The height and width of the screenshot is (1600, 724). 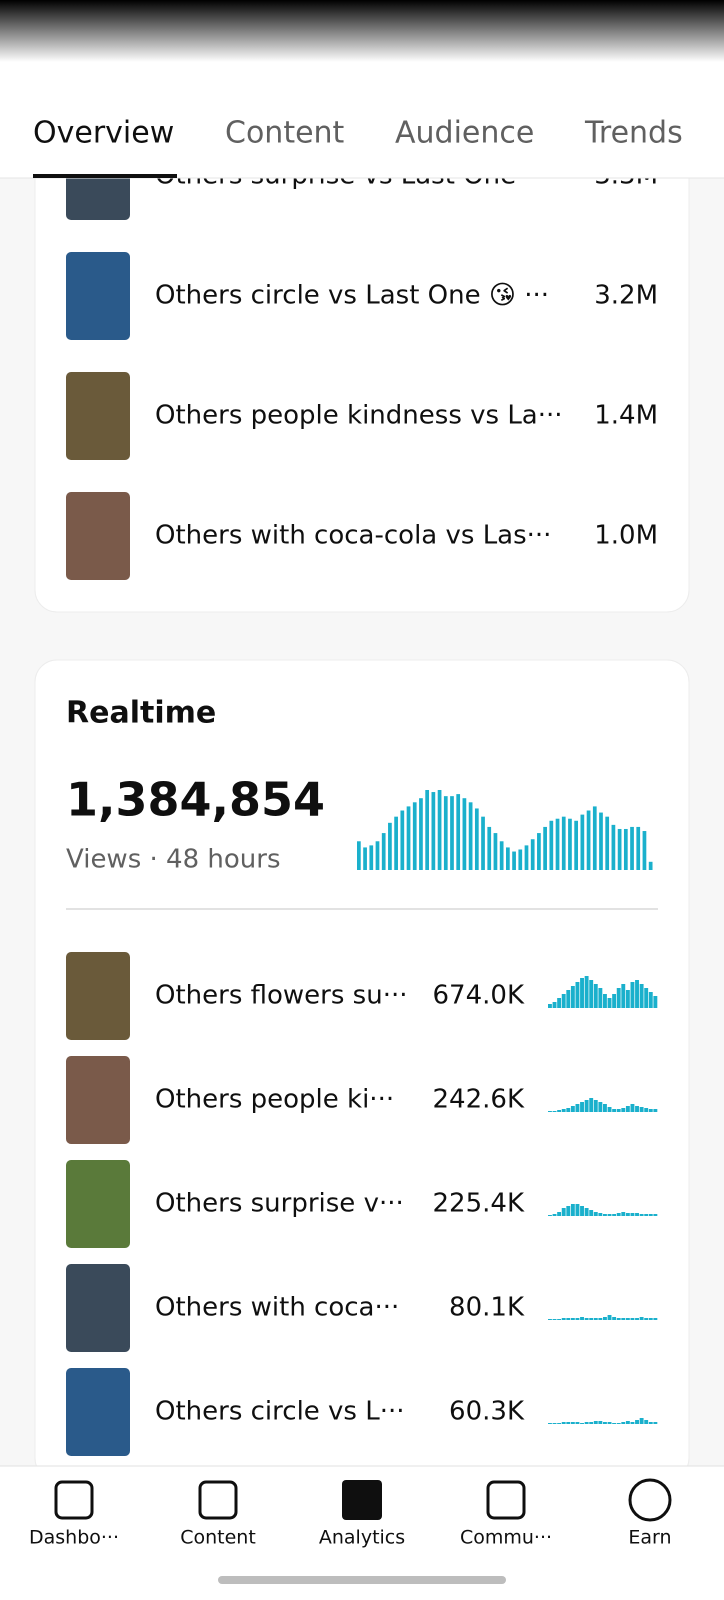 I want to click on video-title: Others flowers su···, so click(x=281, y=996).